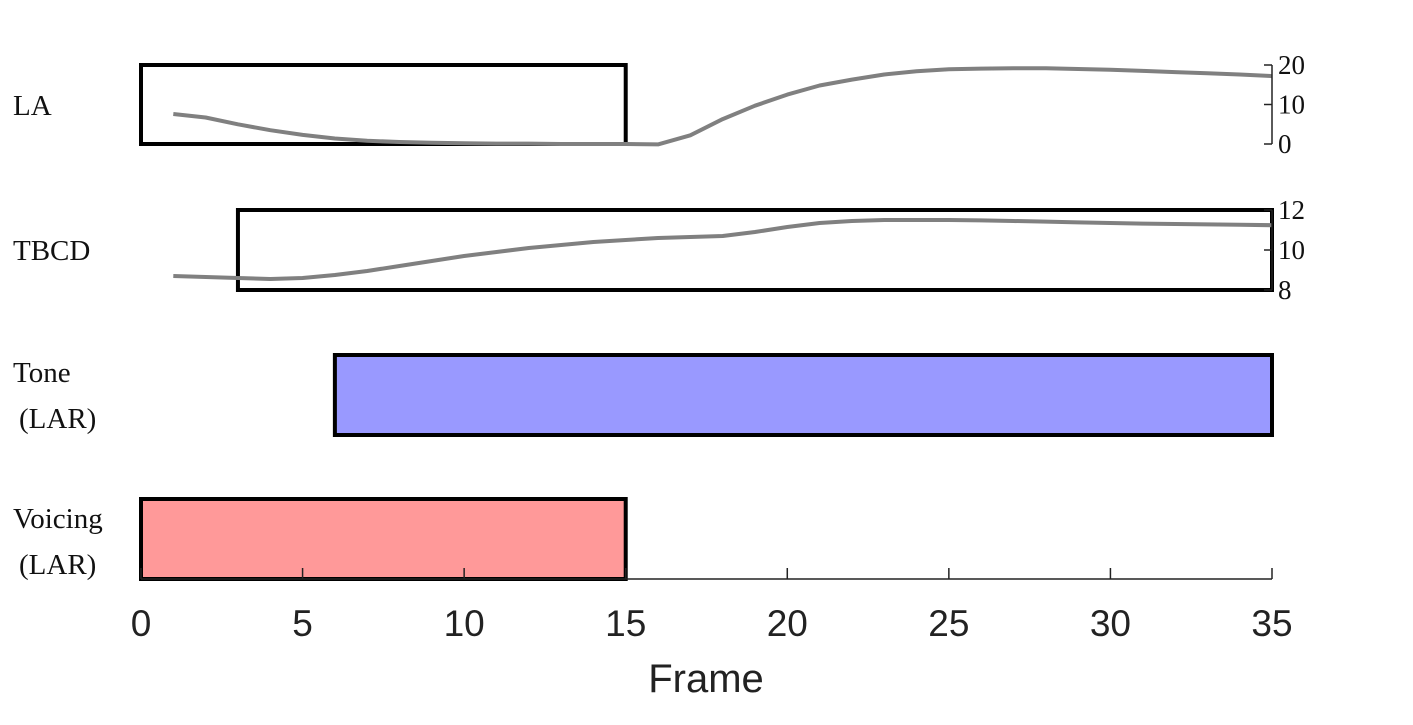  Describe the element at coordinates (1291, 210) in the screenshot. I see `y-tick-label-tbcd: 12` at that location.